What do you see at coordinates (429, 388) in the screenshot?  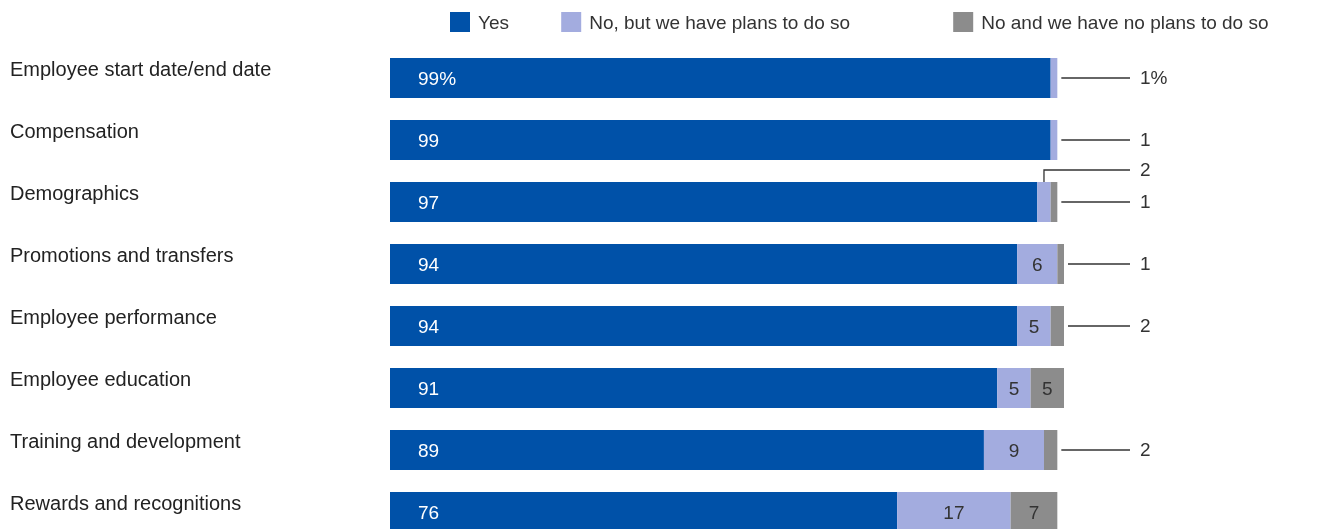 I see `data-label: 91` at bounding box center [429, 388].